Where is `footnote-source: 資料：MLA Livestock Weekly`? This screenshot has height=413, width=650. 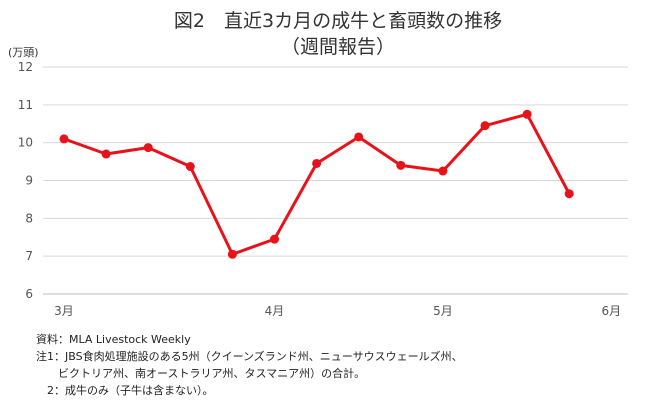 footnote-source: 資料：MLA Livestock Weekly is located at coordinates (113, 339).